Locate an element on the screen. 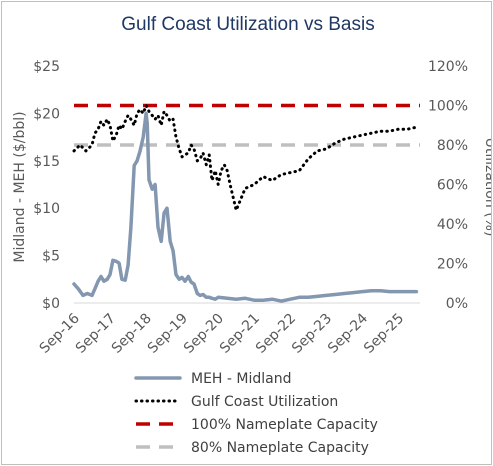 The image size is (493, 466). right-tick-label: 40% is located at coordinates (452, 225).